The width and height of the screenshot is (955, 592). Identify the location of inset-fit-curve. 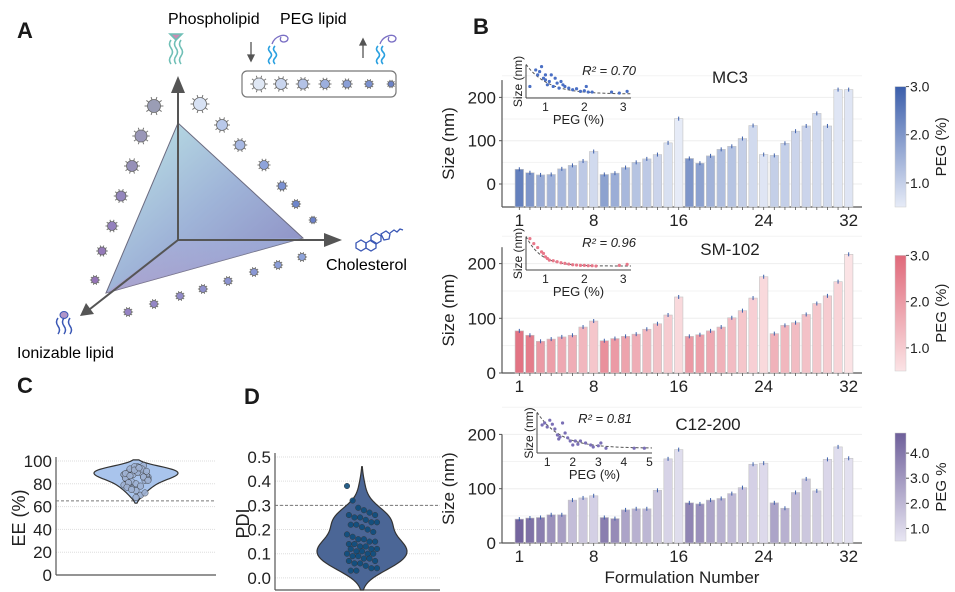
(578, 79).